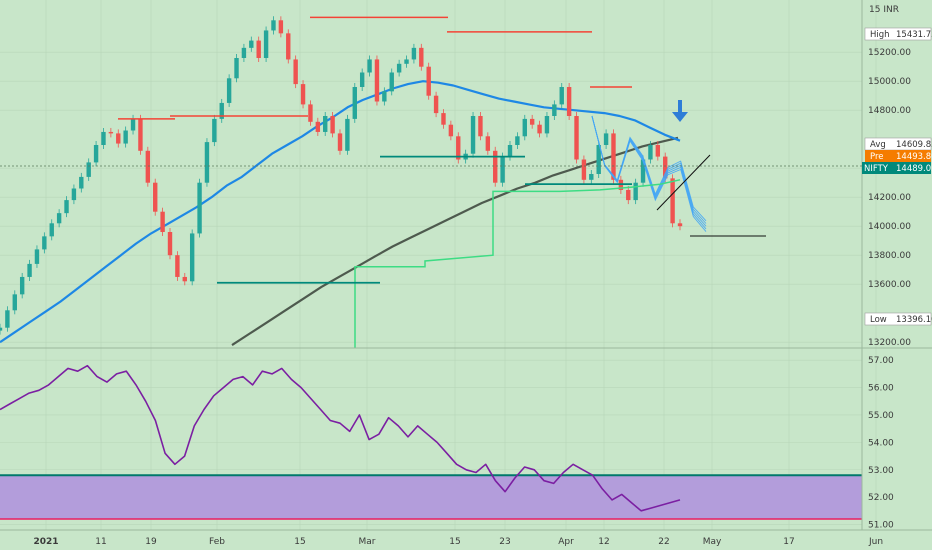 Image resolution: width=932 pixels, height=550 pixels. I want to click on support-step-line, so click(517, 263).